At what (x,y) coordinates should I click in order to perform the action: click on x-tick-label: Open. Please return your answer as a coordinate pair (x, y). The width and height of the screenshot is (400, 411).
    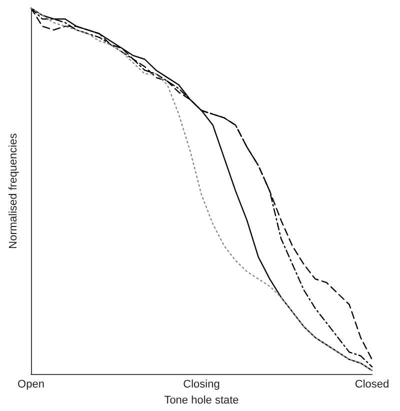
    Looking at the image, I should click on (31, 384).